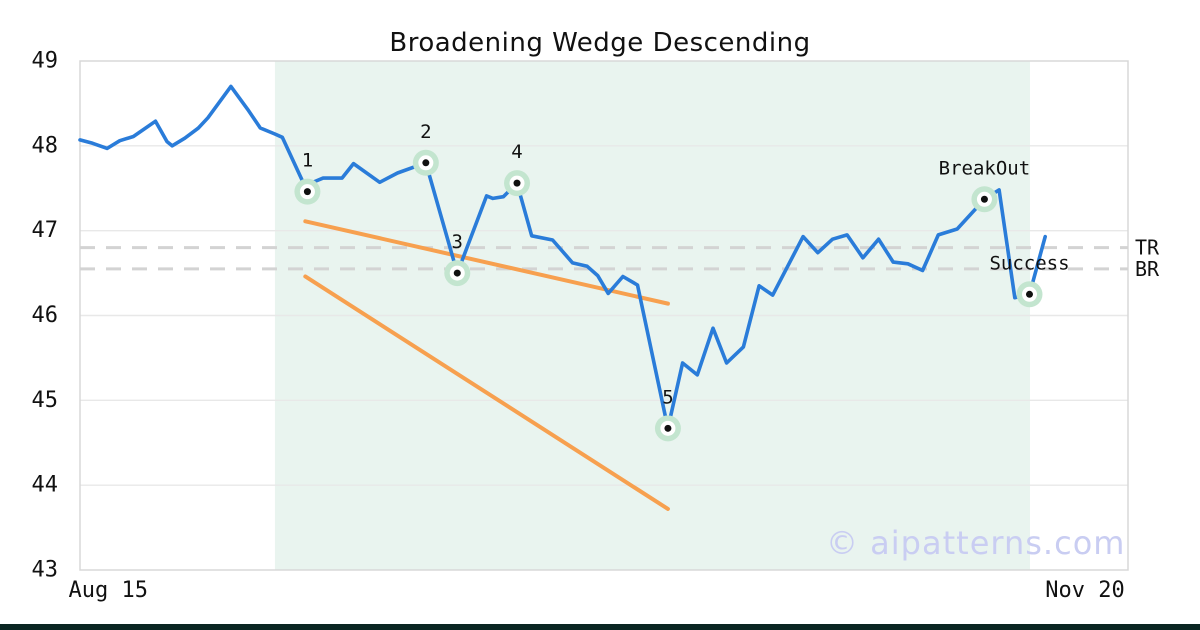 The image size is (1200, 630). Describe the element at coordinates (45, 230) in the screenshot. I see `y-tick-label: 47` at that location.